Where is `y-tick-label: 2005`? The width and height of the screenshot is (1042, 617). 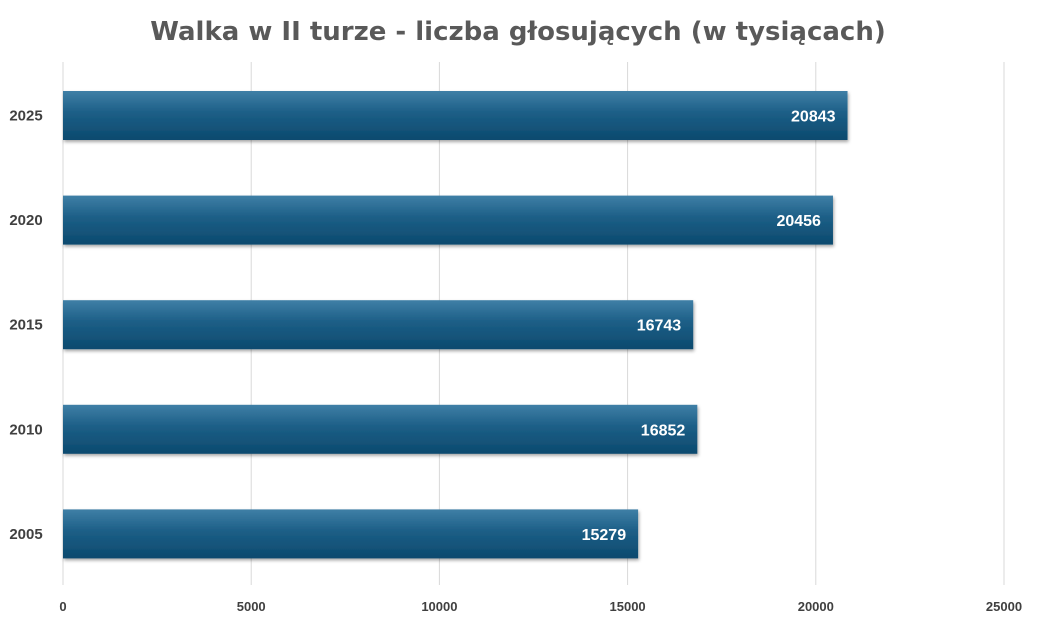 y-tick-label: 2005 is located at coordinates (25, 534).